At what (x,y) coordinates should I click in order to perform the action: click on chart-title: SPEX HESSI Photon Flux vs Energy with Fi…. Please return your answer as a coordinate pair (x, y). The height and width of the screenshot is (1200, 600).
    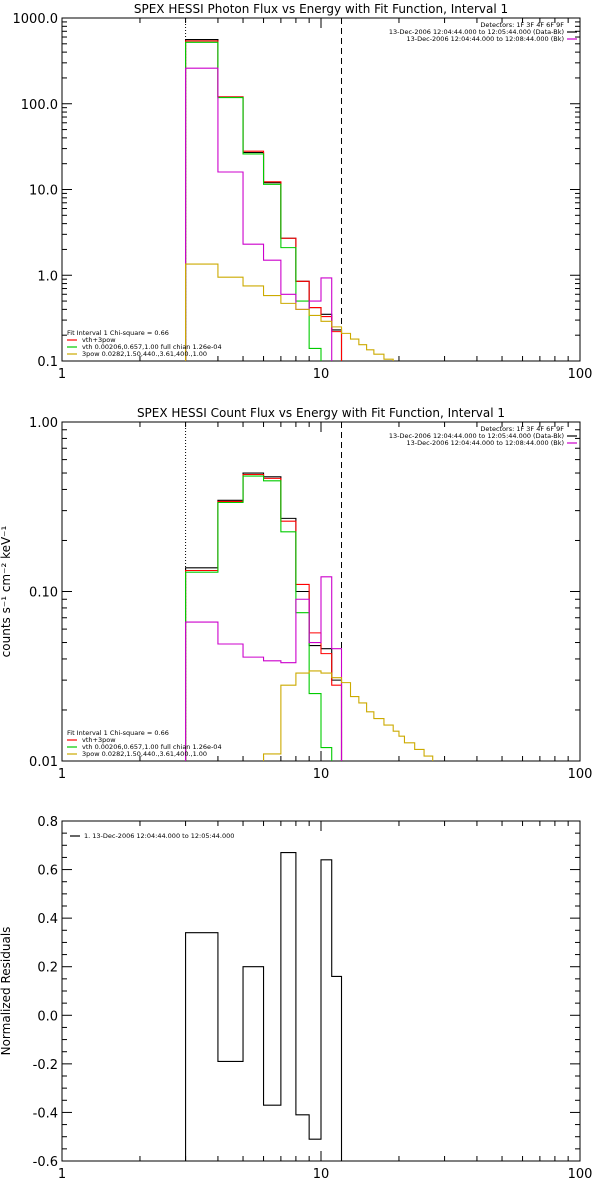
    Looking at the image, I should click on (321, 9).